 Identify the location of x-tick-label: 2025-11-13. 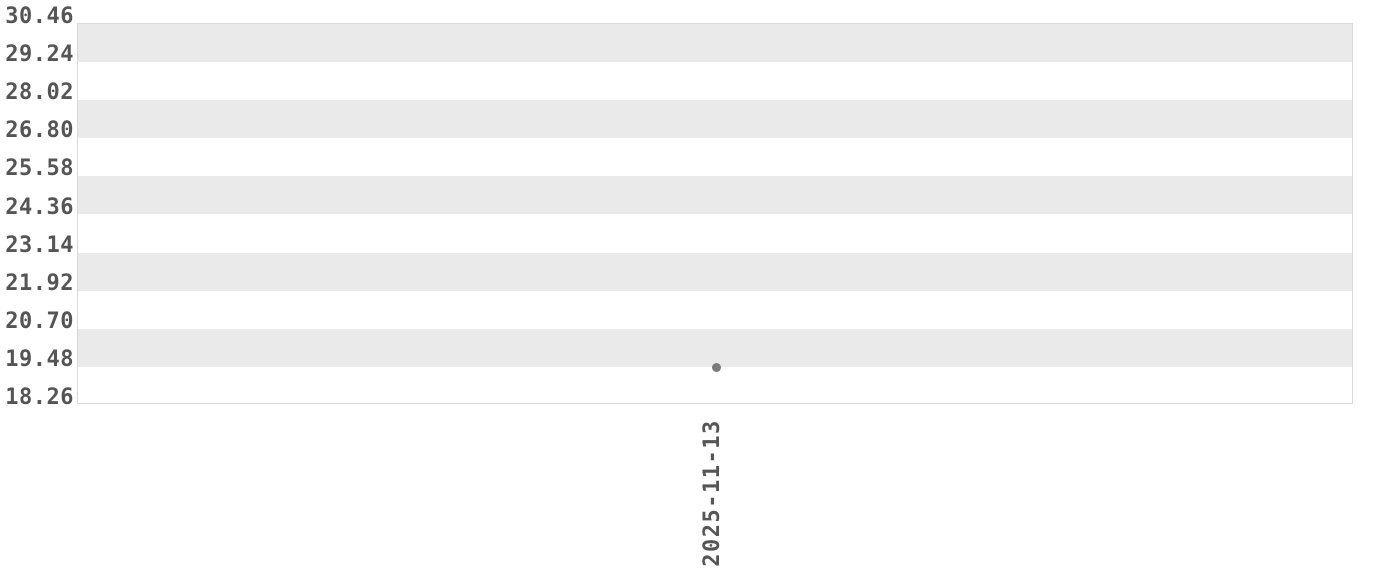
(712, 493).